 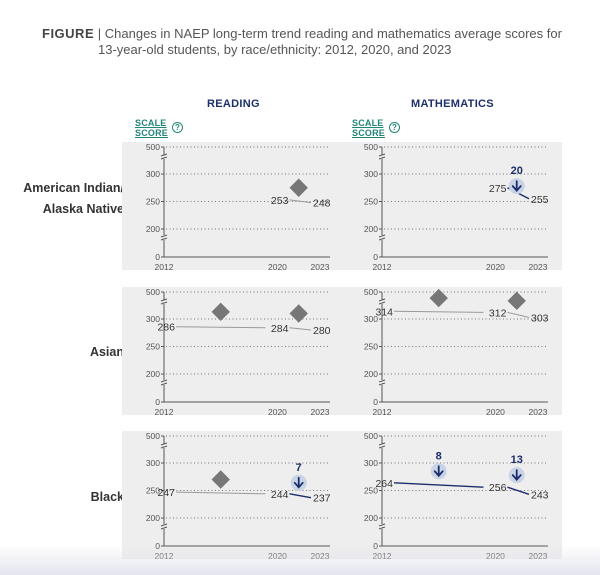 I want to click on data-label: 255, so click(x=540, y=200).